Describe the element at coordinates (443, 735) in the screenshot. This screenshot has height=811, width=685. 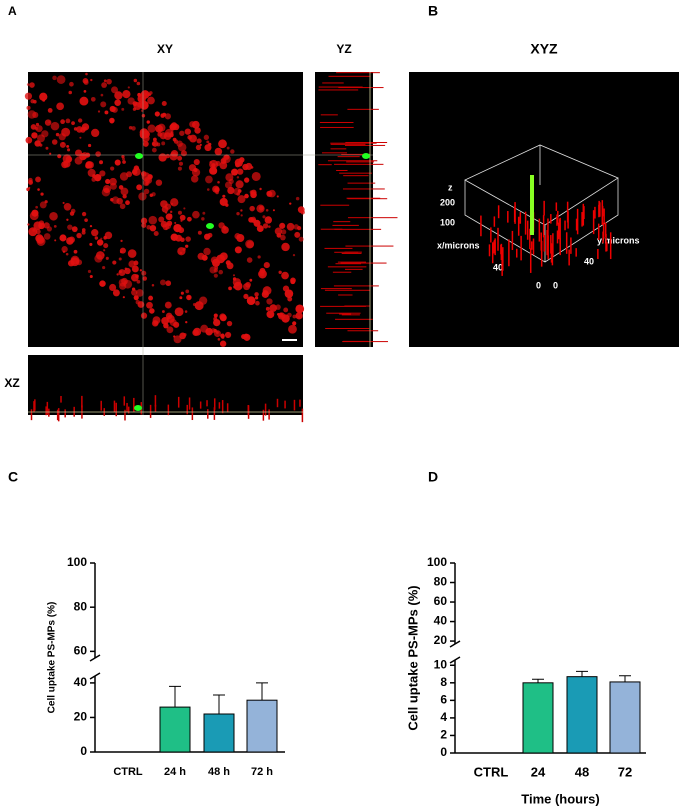
I see `y-tick-label: 2` at that location.